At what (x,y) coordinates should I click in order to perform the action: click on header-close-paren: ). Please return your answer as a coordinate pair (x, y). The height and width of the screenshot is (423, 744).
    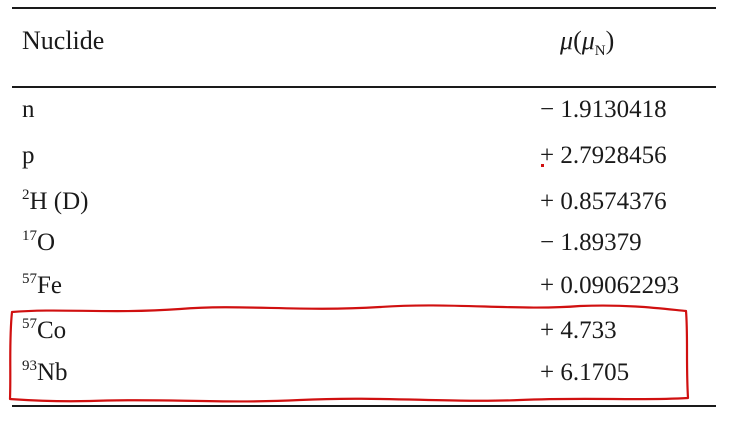
    Looking at the image, I should click on (610, 40).